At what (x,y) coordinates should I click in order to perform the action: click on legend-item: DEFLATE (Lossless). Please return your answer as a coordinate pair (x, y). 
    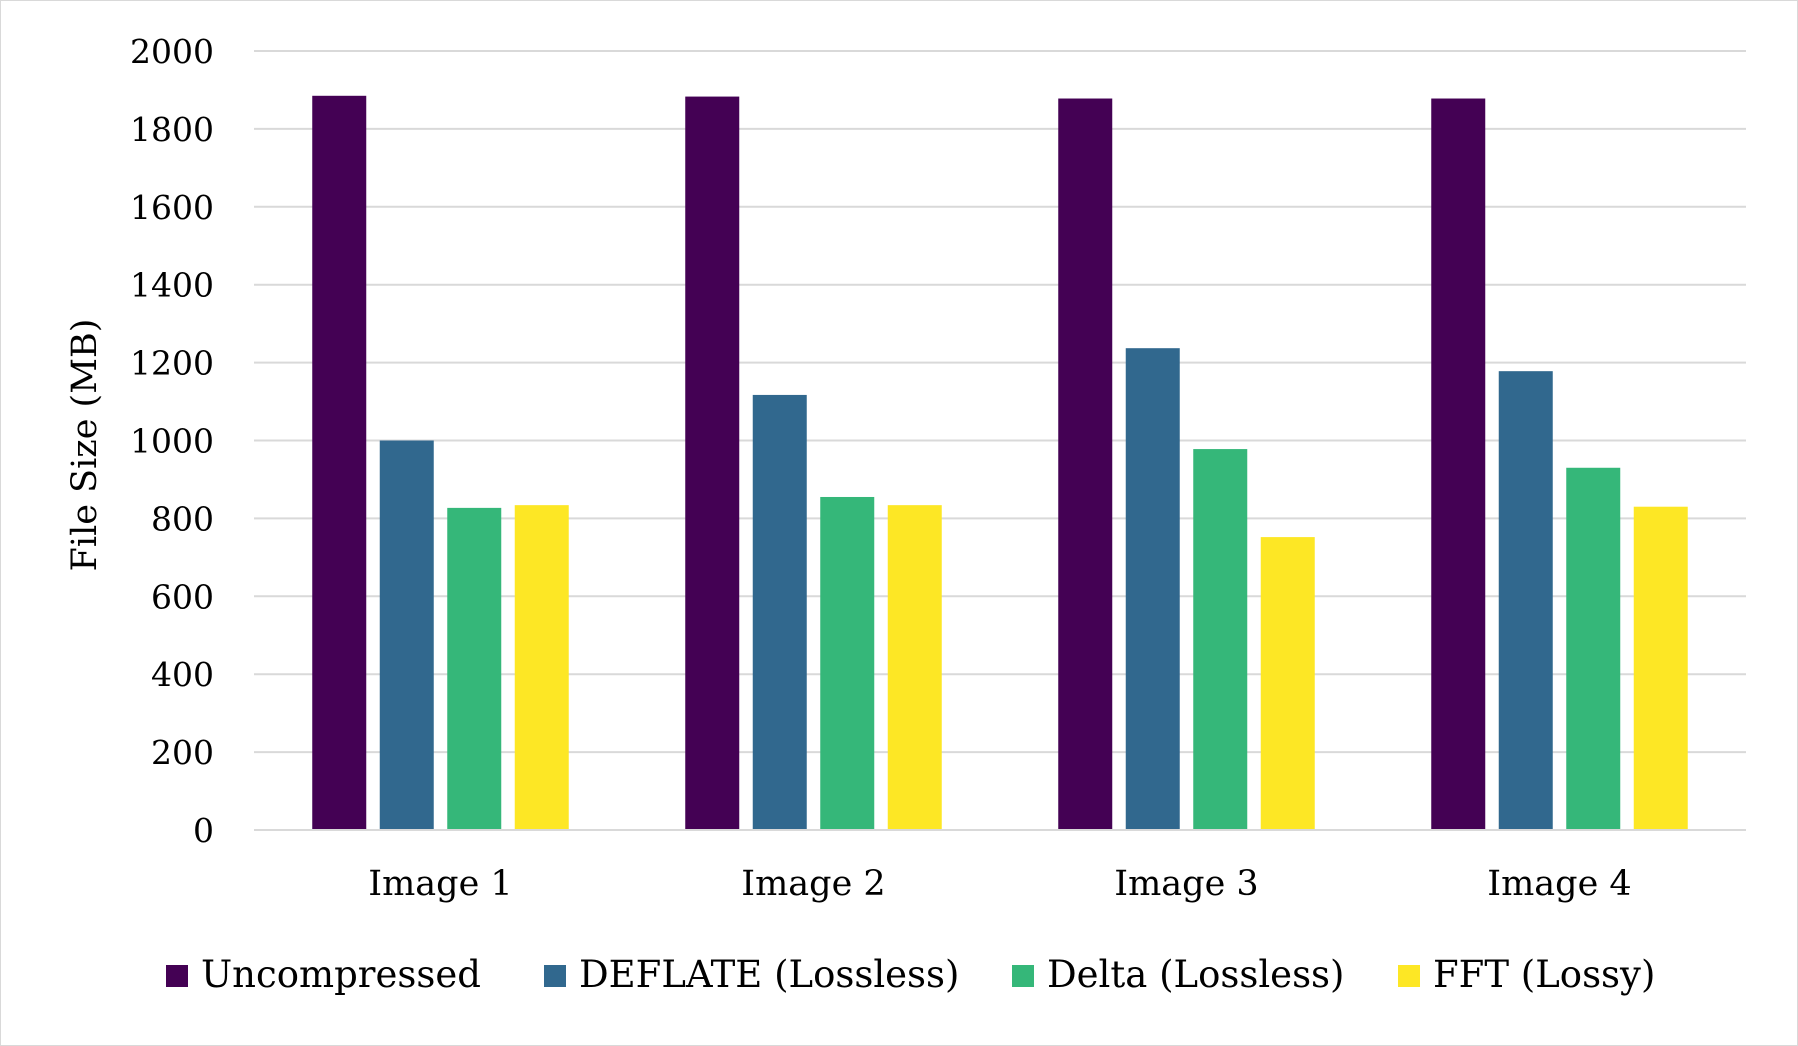
    Looking at the image, I should click on (751, 974).